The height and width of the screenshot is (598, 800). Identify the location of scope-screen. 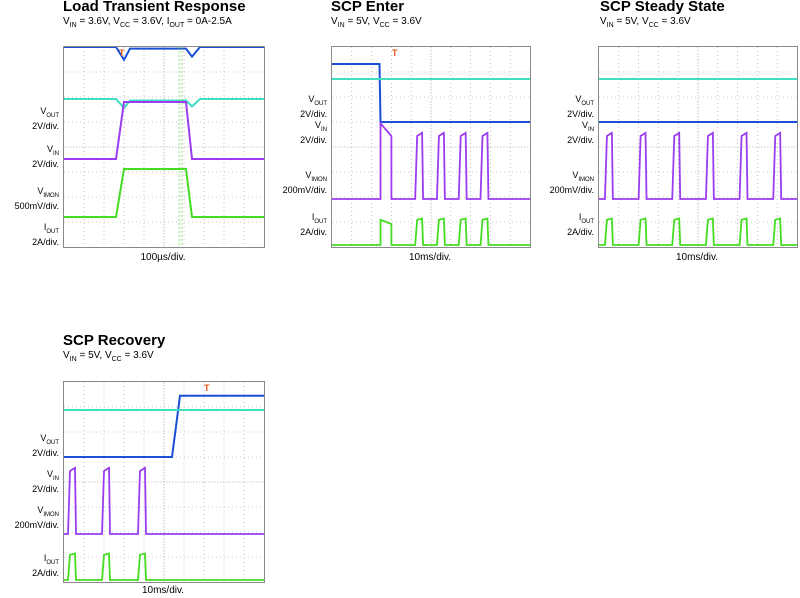
(698, 147).